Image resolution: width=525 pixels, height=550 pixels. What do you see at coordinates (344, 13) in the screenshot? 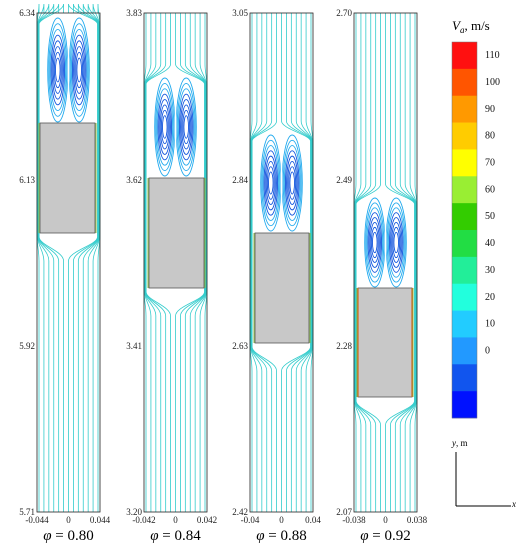
I see `y-tick-label: 2.70` at bounding box center [344, 13].